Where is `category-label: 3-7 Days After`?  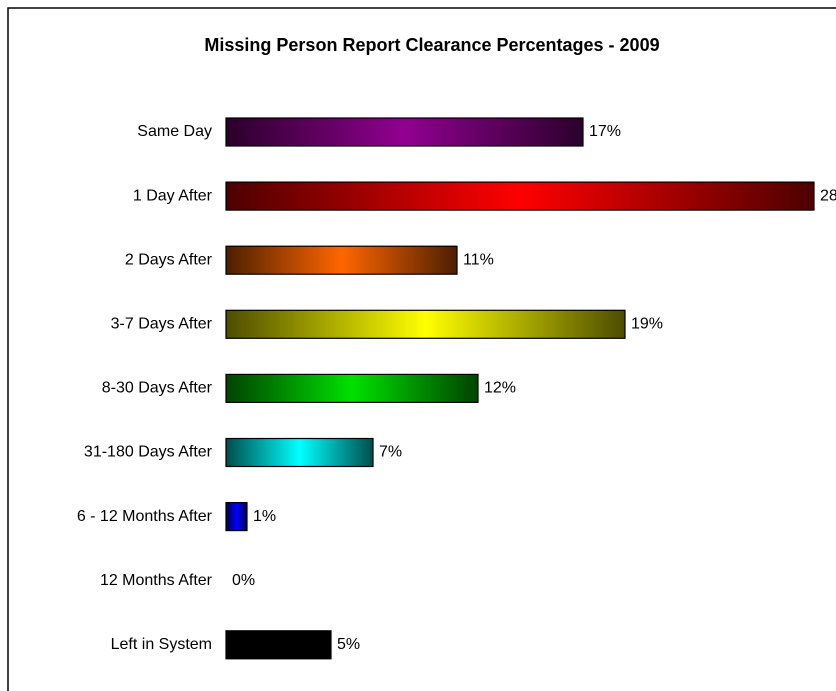
category-label: 3-7 Days After is located at coordinates (162, 324).